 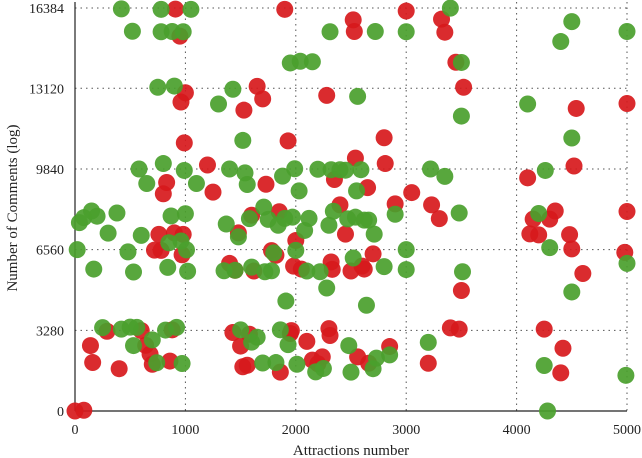 What do you see at coordinates (406, 430) in the screenshot?
I see `x-tick-label: 3000` at bounding box center [406, 430].